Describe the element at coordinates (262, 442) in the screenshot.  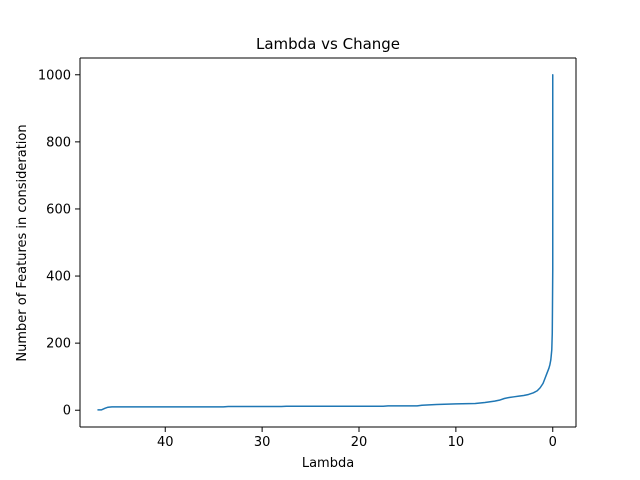
I see `x-tick-label: 30` at that location.